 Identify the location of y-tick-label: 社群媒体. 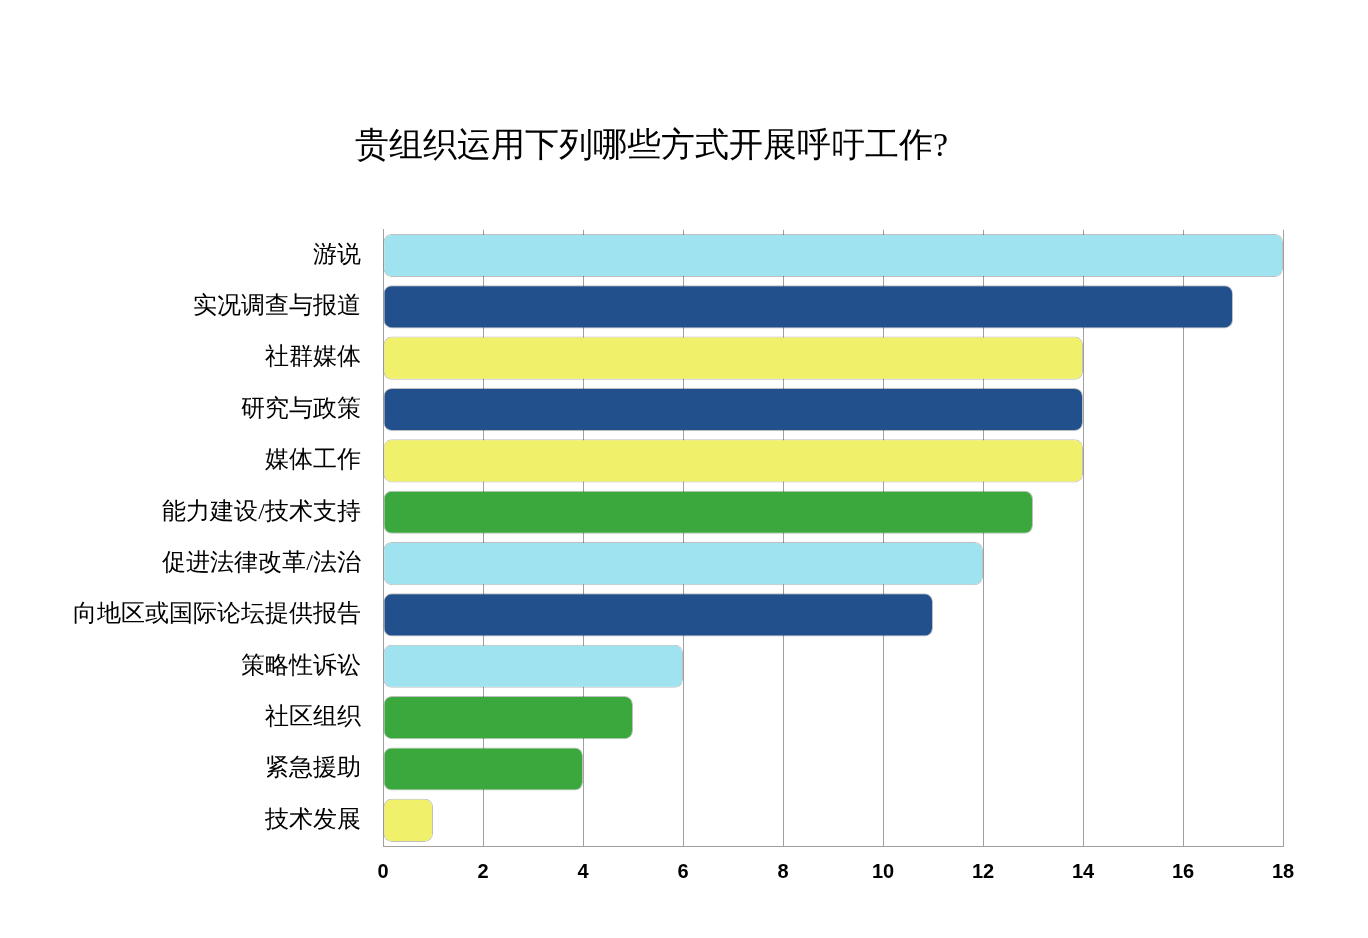
(313, 356).